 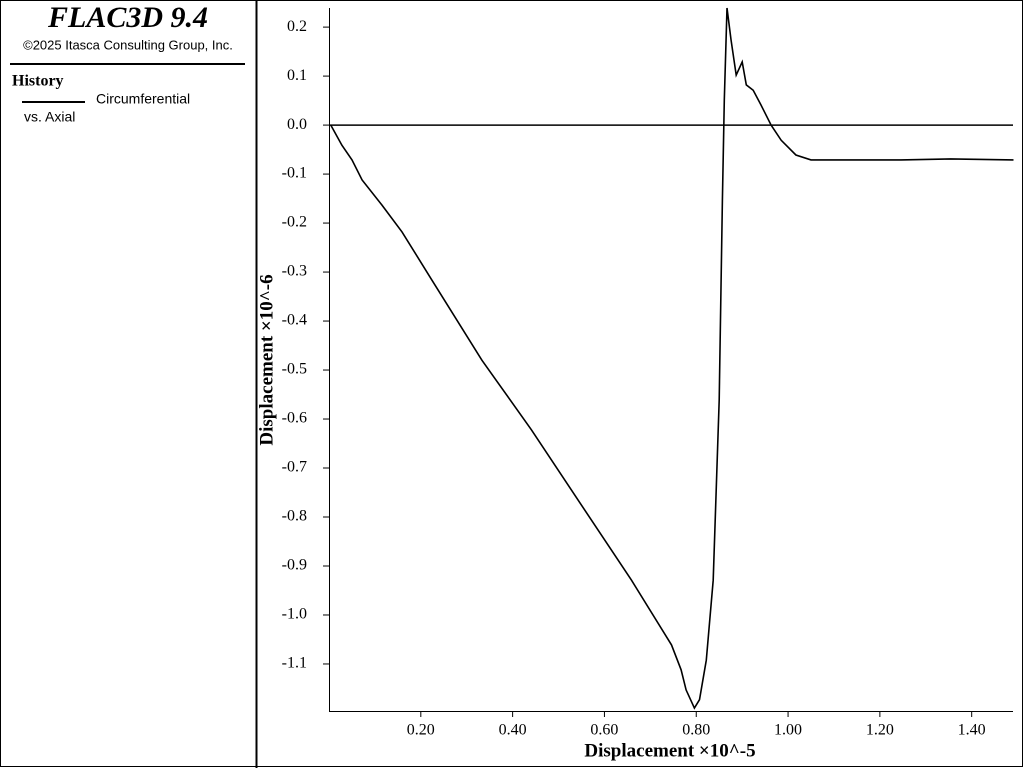 I want to click on y-tick-label: -1.1, so click(x=294, y=663).